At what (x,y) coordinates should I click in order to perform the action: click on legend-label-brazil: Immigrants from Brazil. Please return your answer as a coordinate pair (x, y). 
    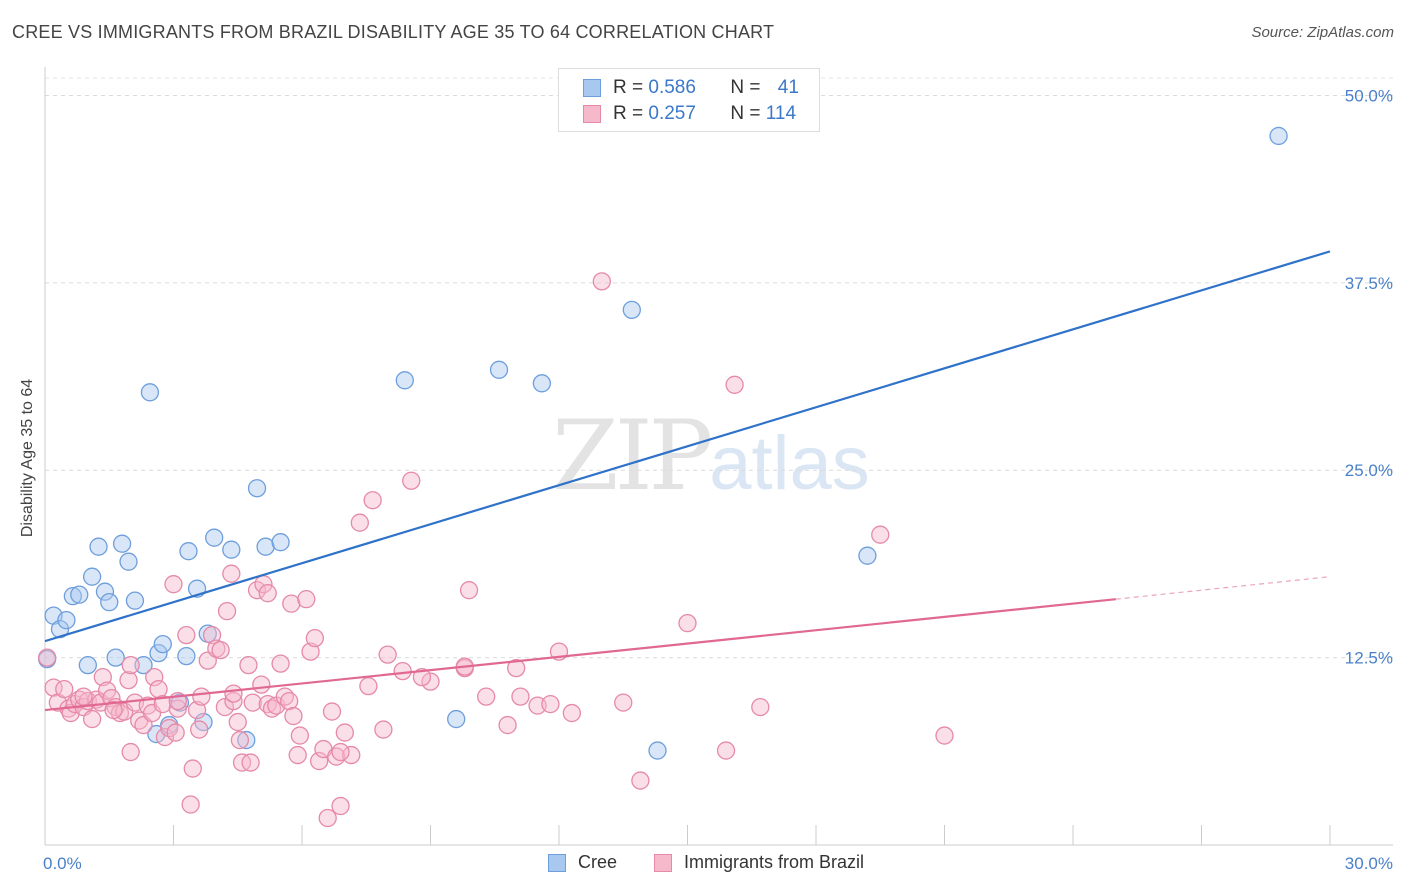
    Looking at the image, I should click on (774, 862).